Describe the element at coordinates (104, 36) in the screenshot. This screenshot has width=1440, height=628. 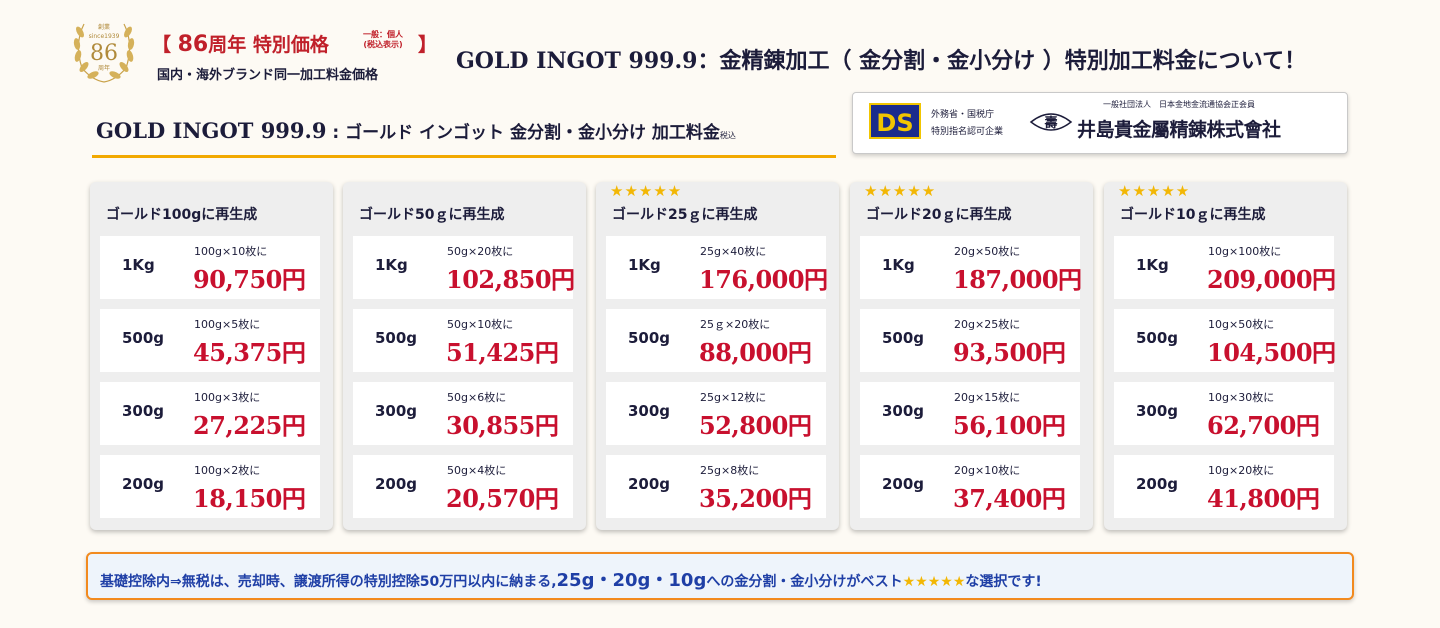
I see `badge-since-text: since1939` at that location.